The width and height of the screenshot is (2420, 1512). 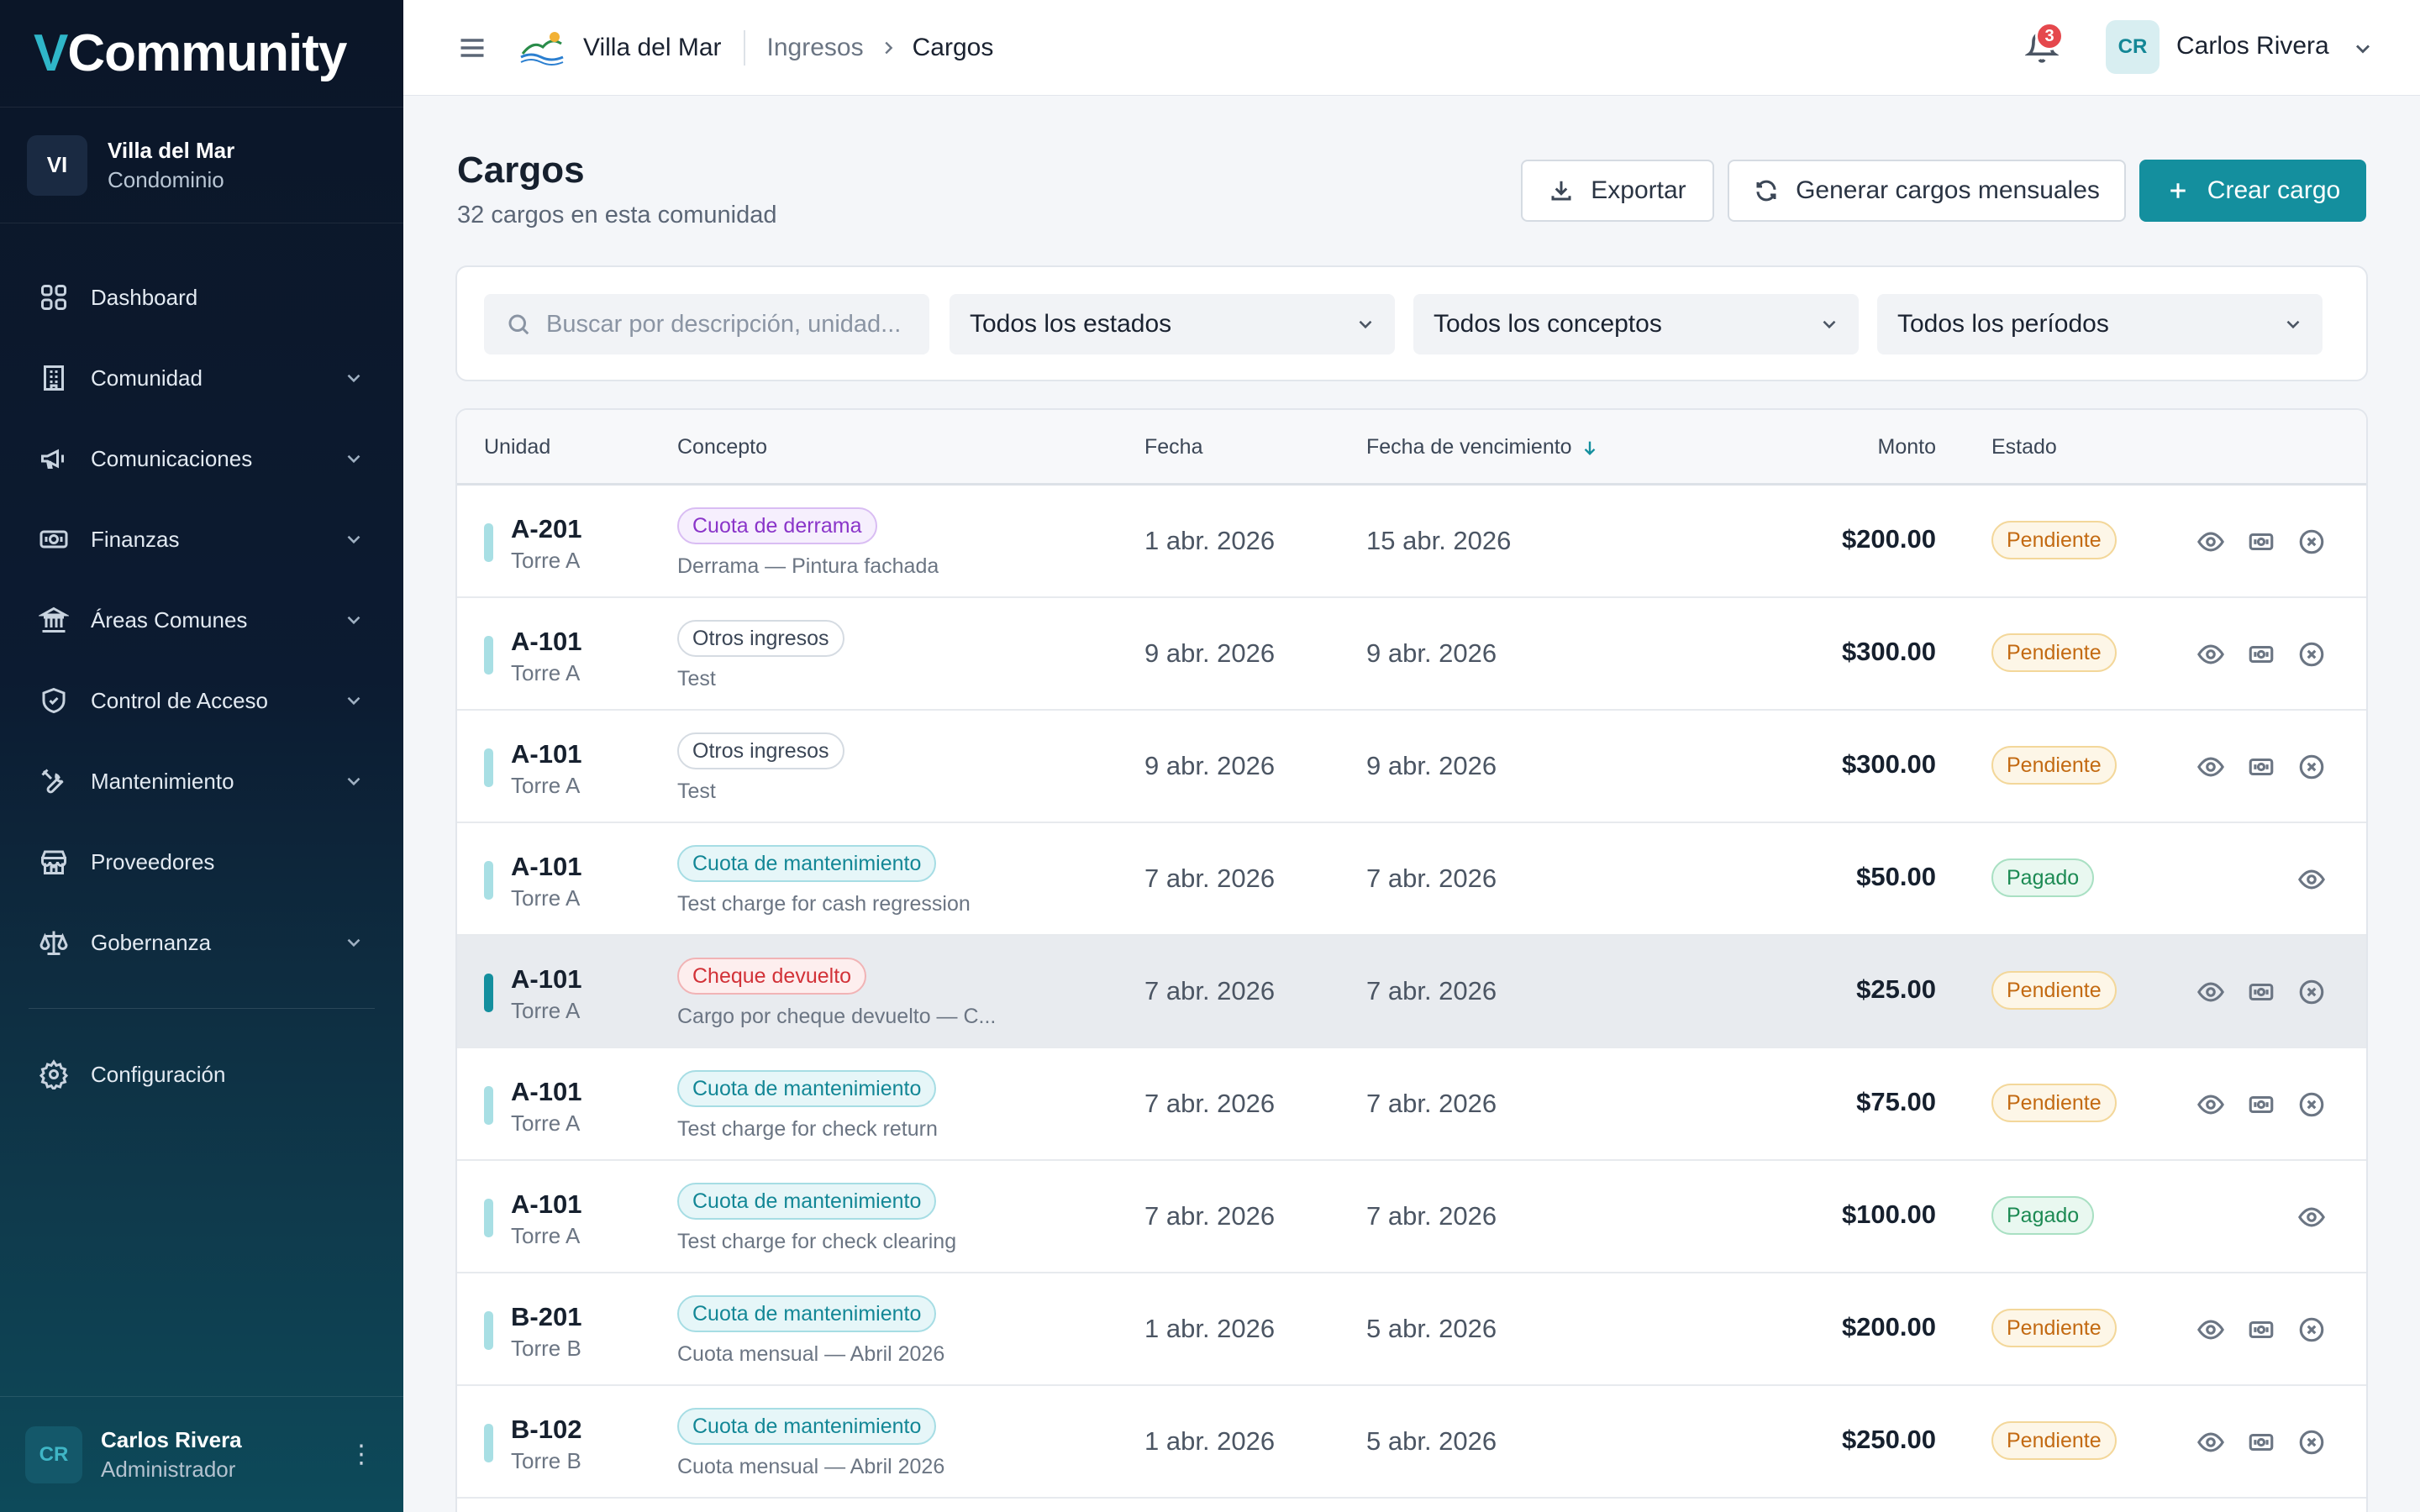 I want to click on due-date-cell: 7 abr. 2026, so click(x=1432, y=1103).